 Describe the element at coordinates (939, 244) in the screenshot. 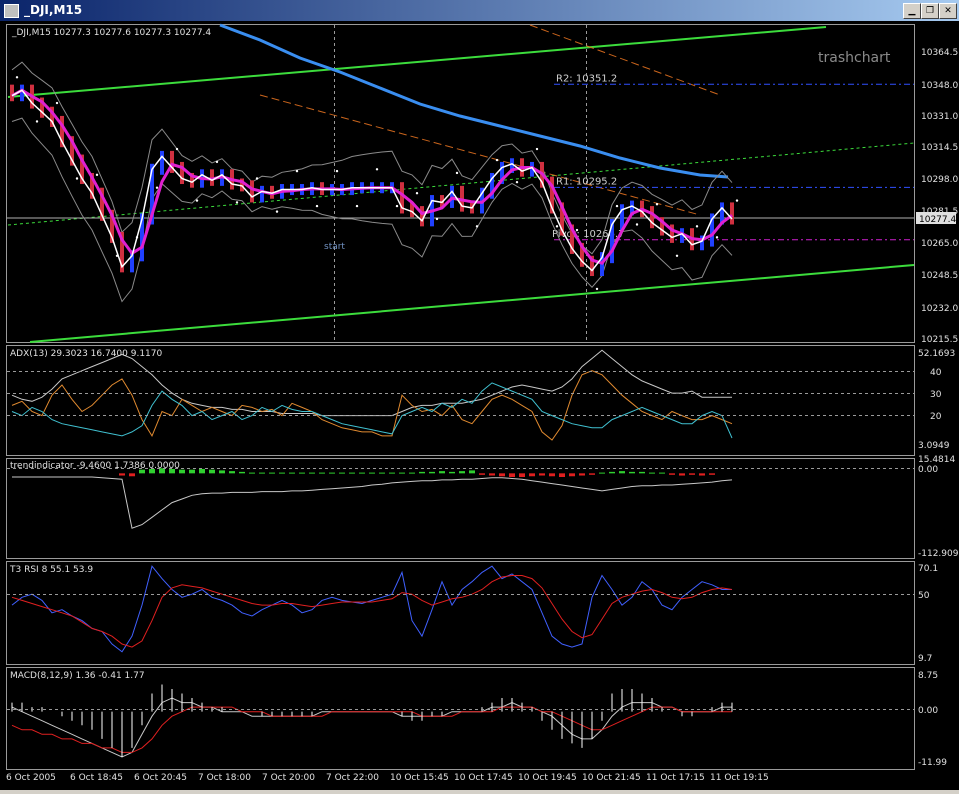

I see `price-tick-label: 10265.0` at that location.